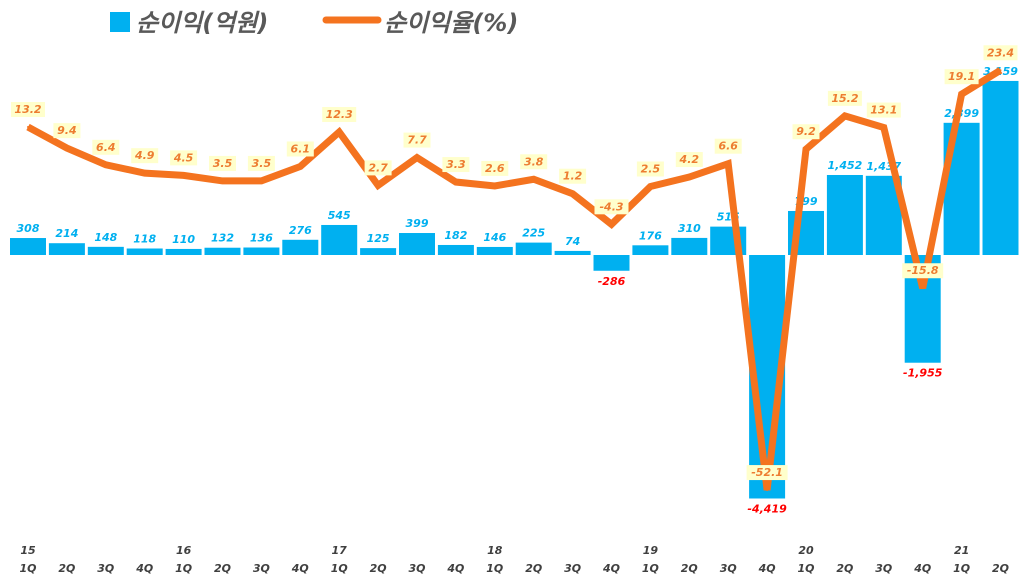  What do you see at coordinates (66, 233) in the screenshot?
I see `bar-data-label: 214` at bounding box center [66, 233].